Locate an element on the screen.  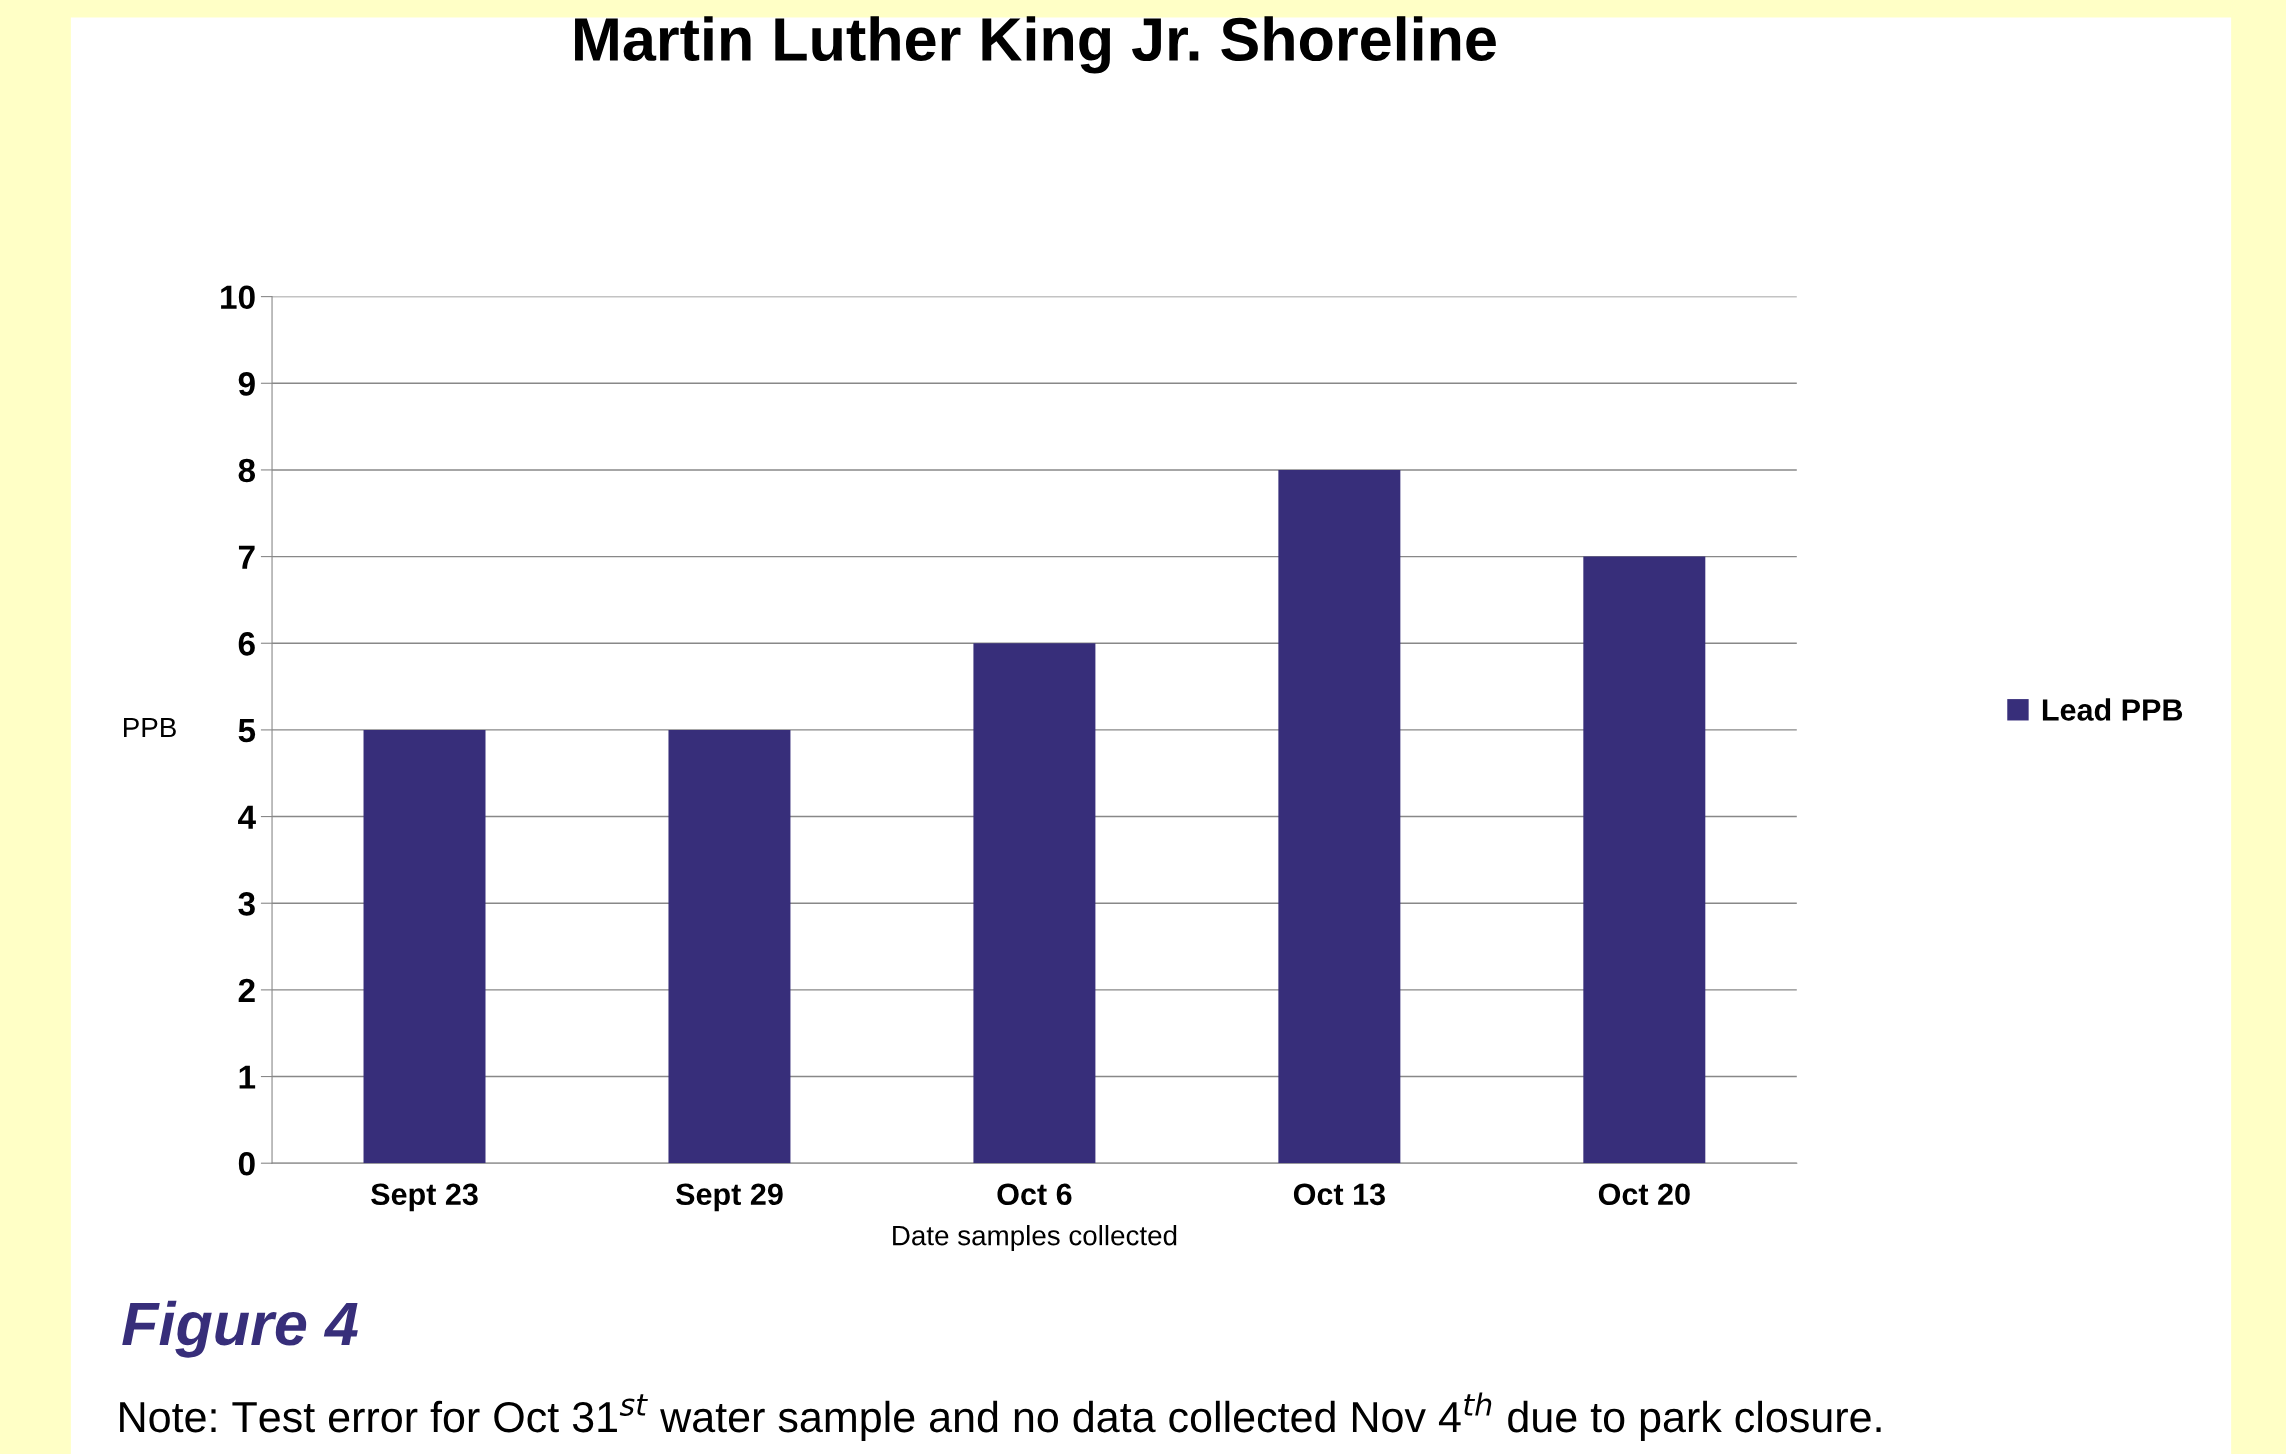
x-tick-label: Oct 20 is located at coordinates (1644, 1194).